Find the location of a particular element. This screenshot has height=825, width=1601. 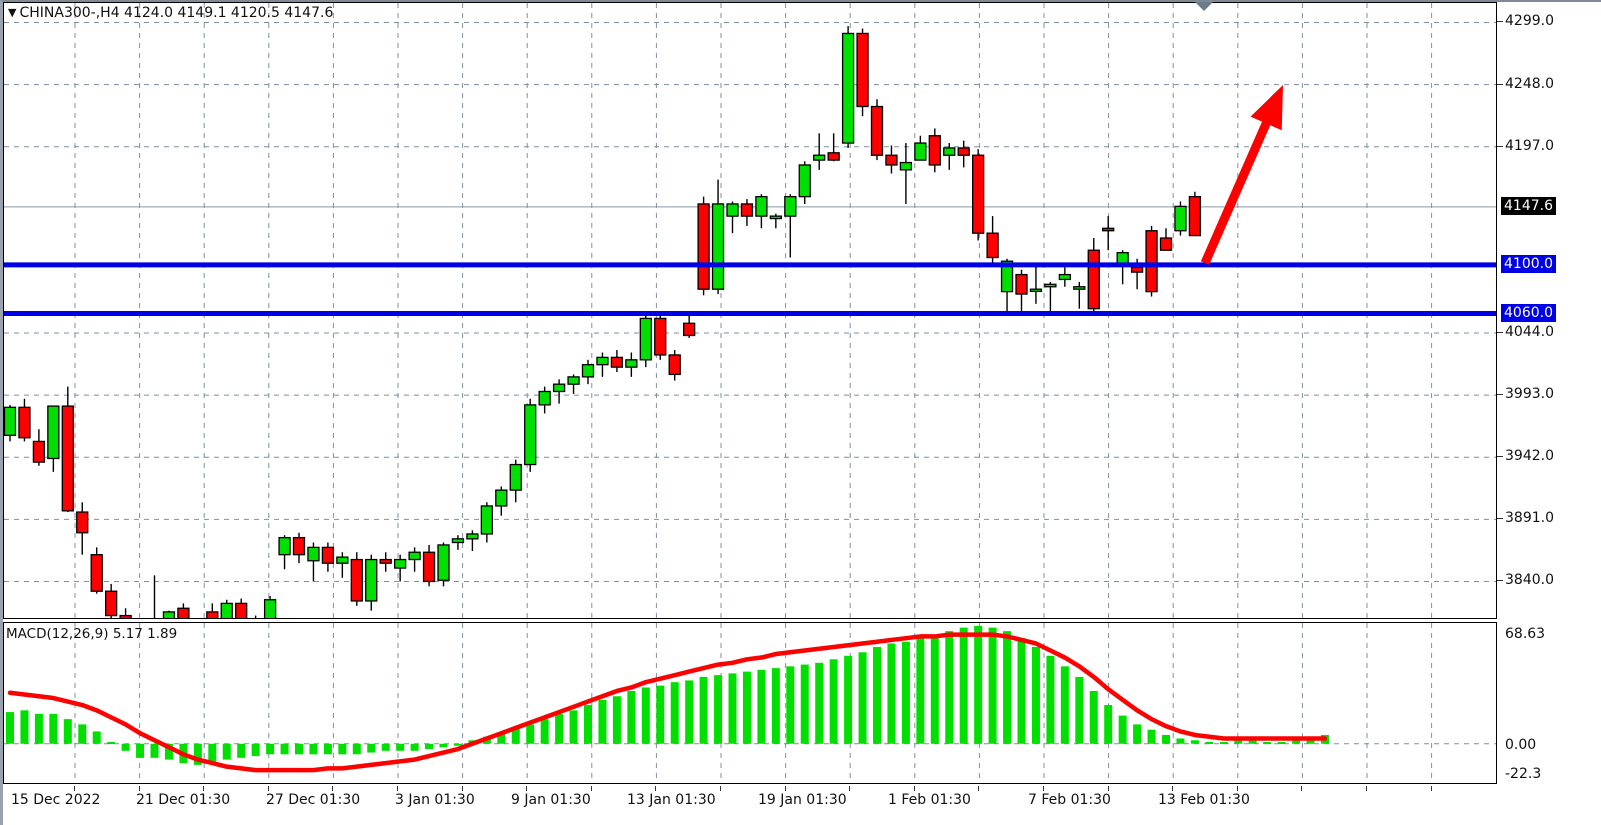

time-axis-label: 19 Jan 01:30 is located at coordinates (802, 800).